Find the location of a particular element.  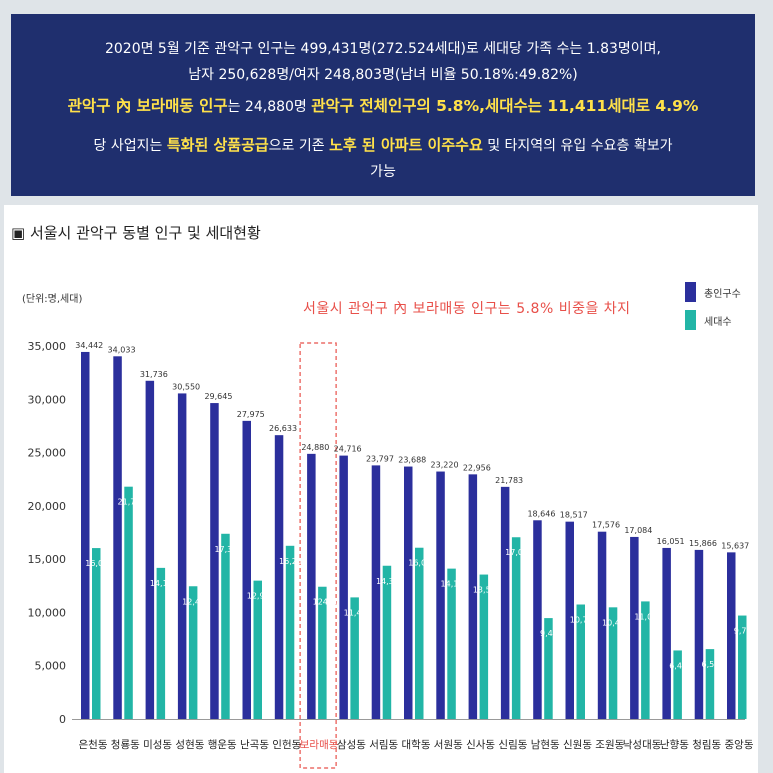

x-tick-label: 난곡동 is located at coordinates (254, 745).